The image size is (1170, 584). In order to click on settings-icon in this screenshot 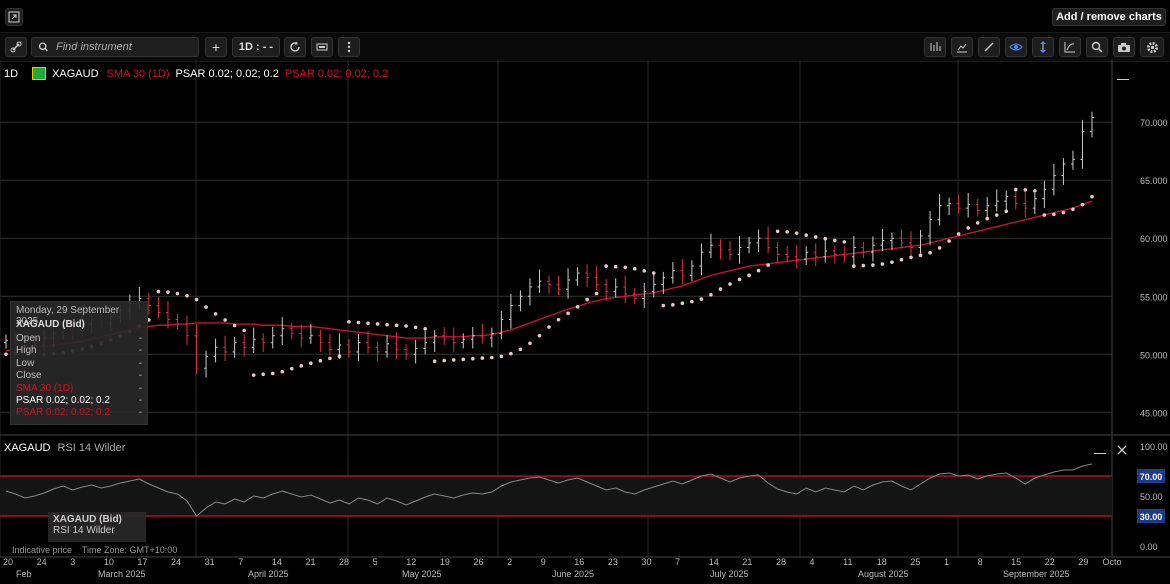, I will do `click(1152, 47)`.